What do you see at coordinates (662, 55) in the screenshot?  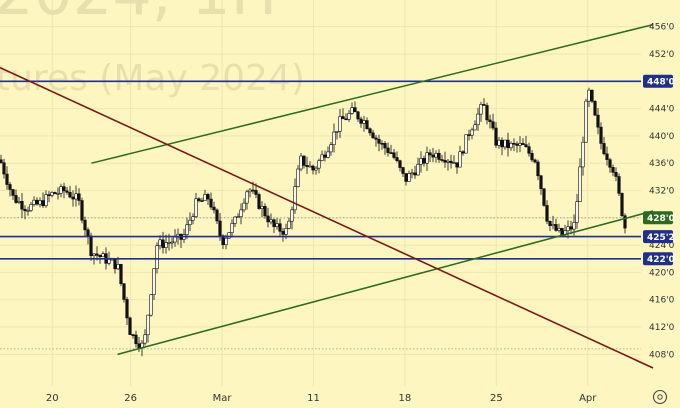 I see `price-tick-label: 452'0` at bounding box center [662, 55].